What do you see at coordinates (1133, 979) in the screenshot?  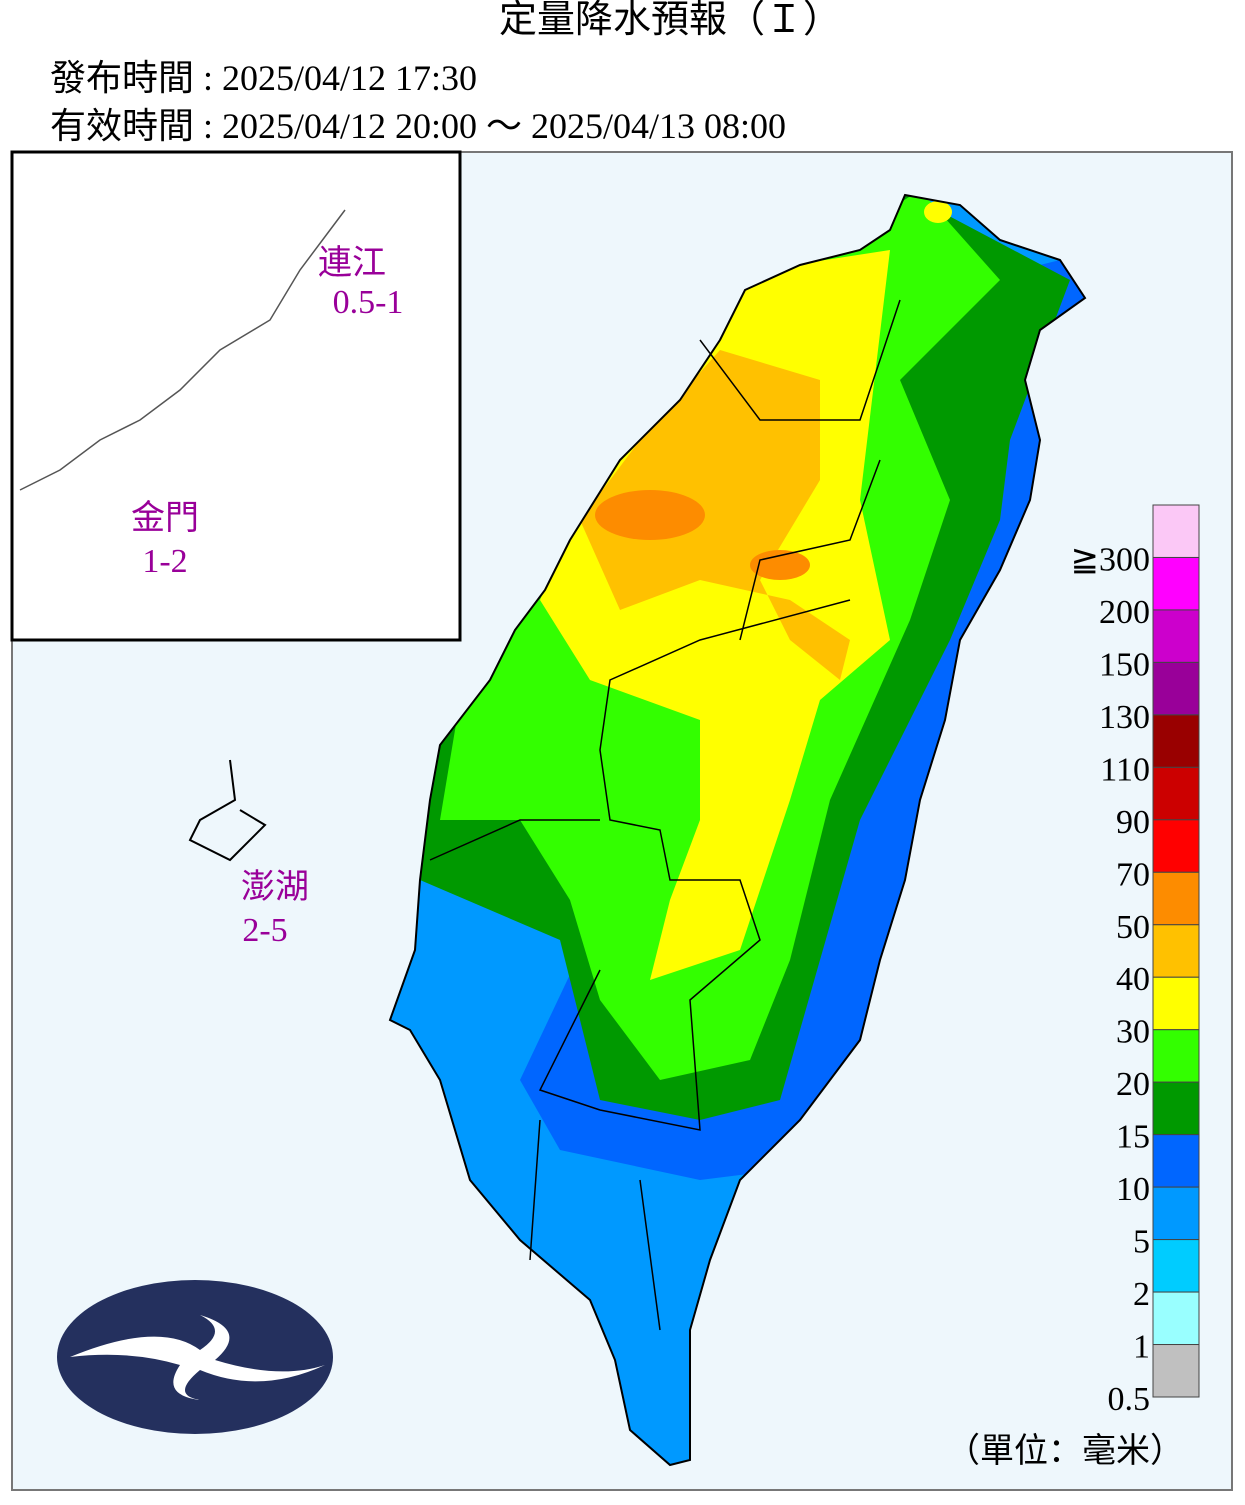 I see `legend-label: 40` at bounding box center [1133, 979].